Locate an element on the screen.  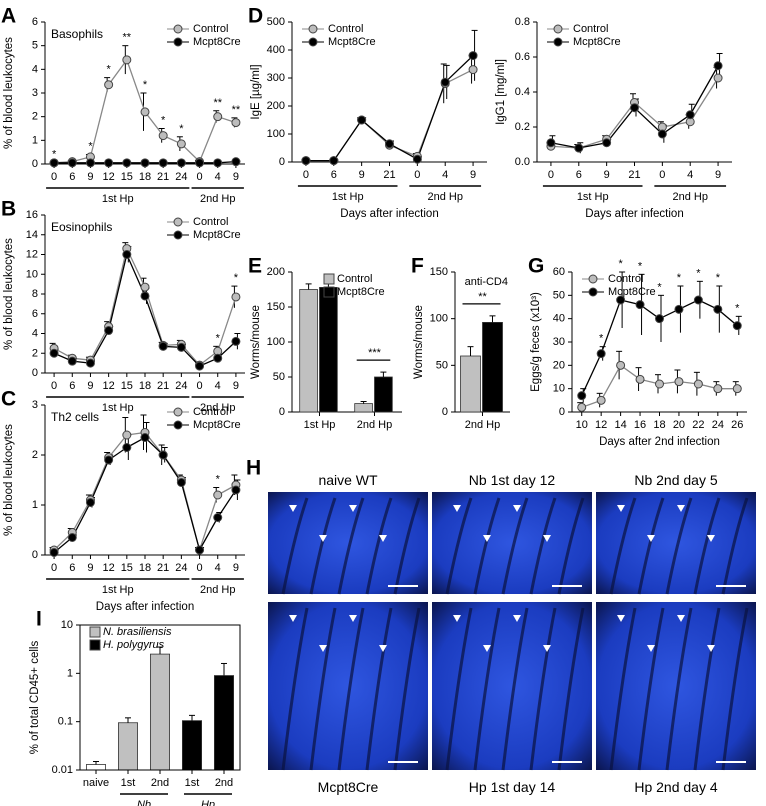
micrograph is located at coordinates (676, 686).